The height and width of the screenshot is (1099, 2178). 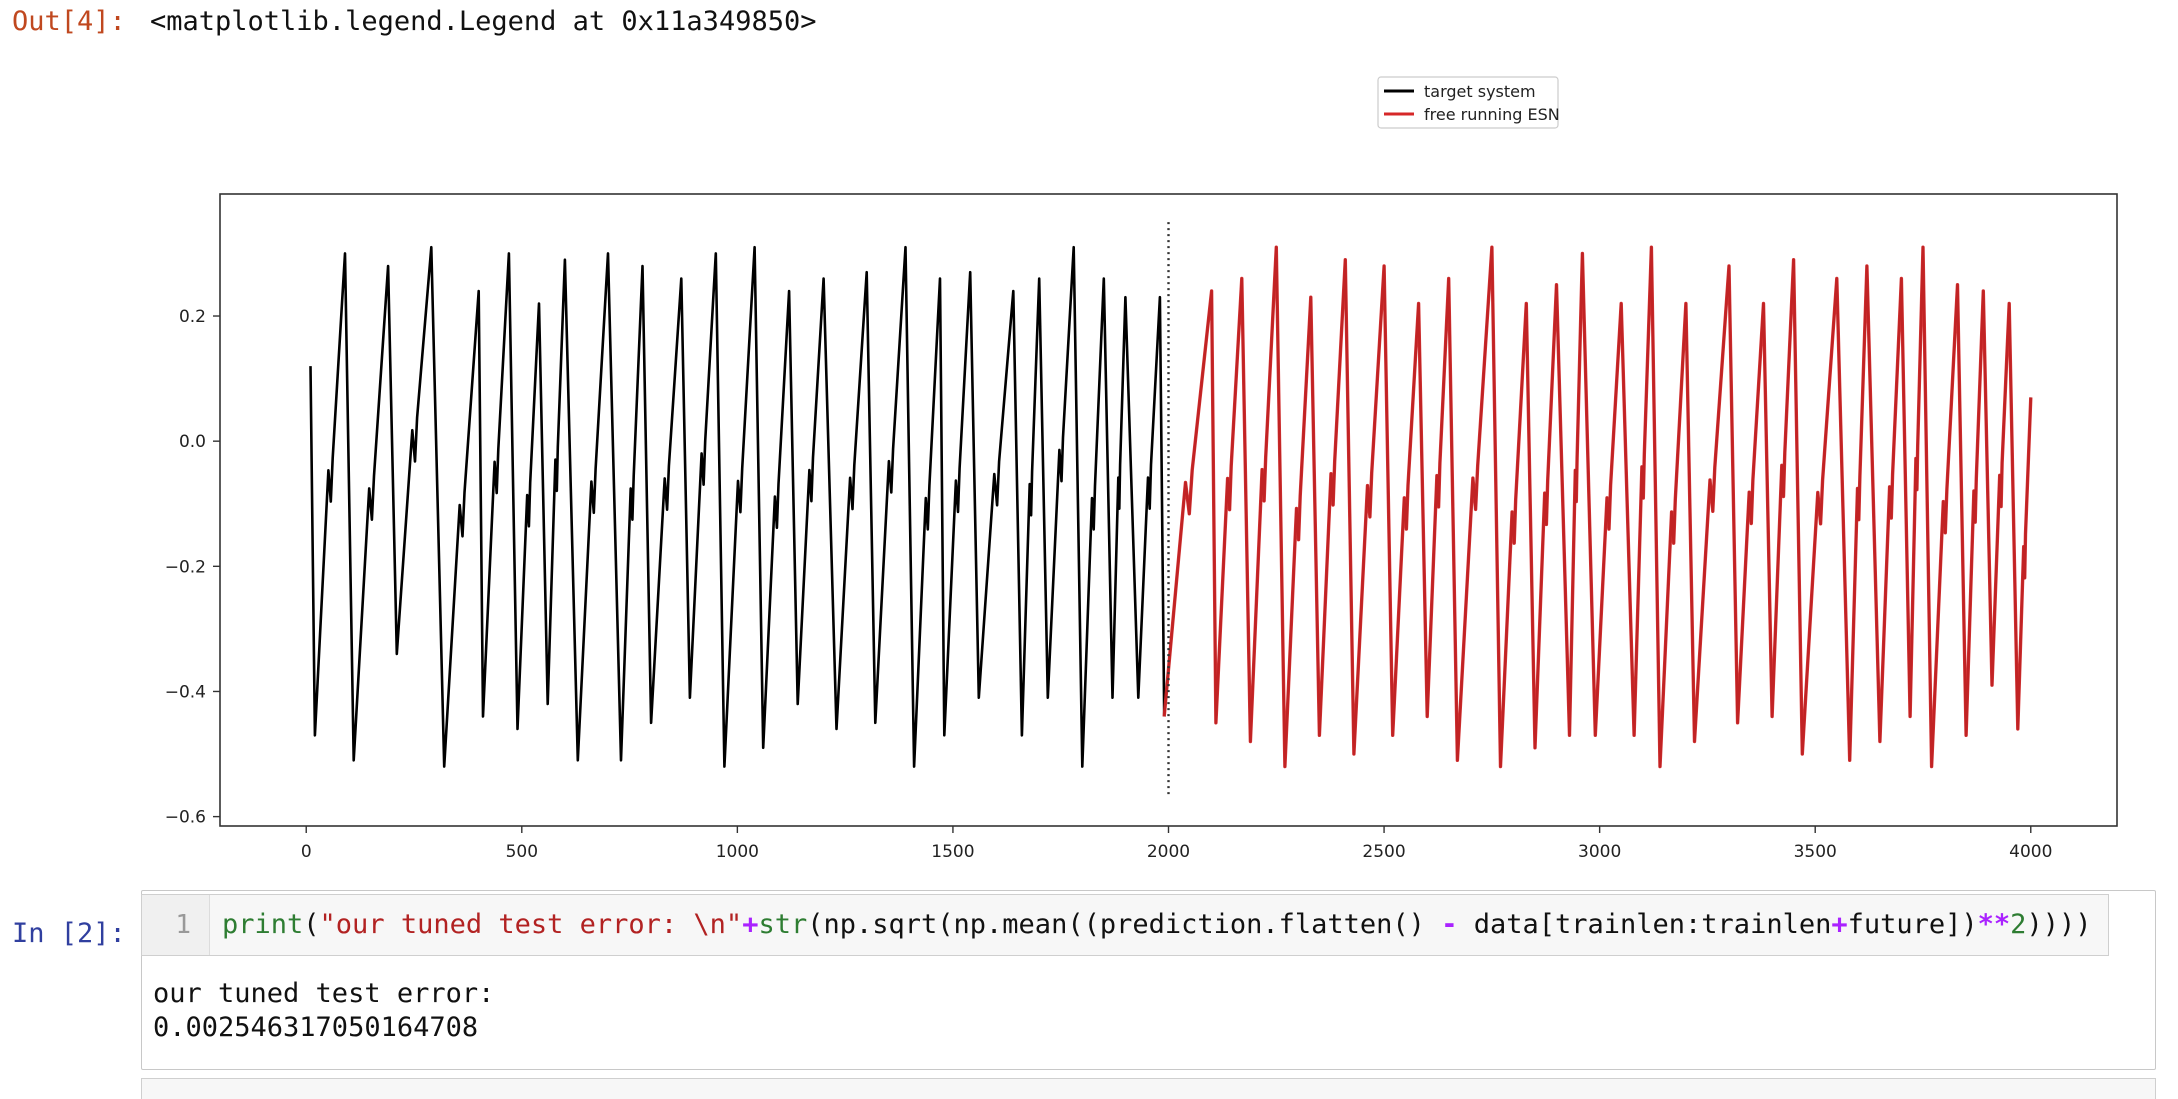 I want to click on next-code-cell, so click(x=1148, y=1088).